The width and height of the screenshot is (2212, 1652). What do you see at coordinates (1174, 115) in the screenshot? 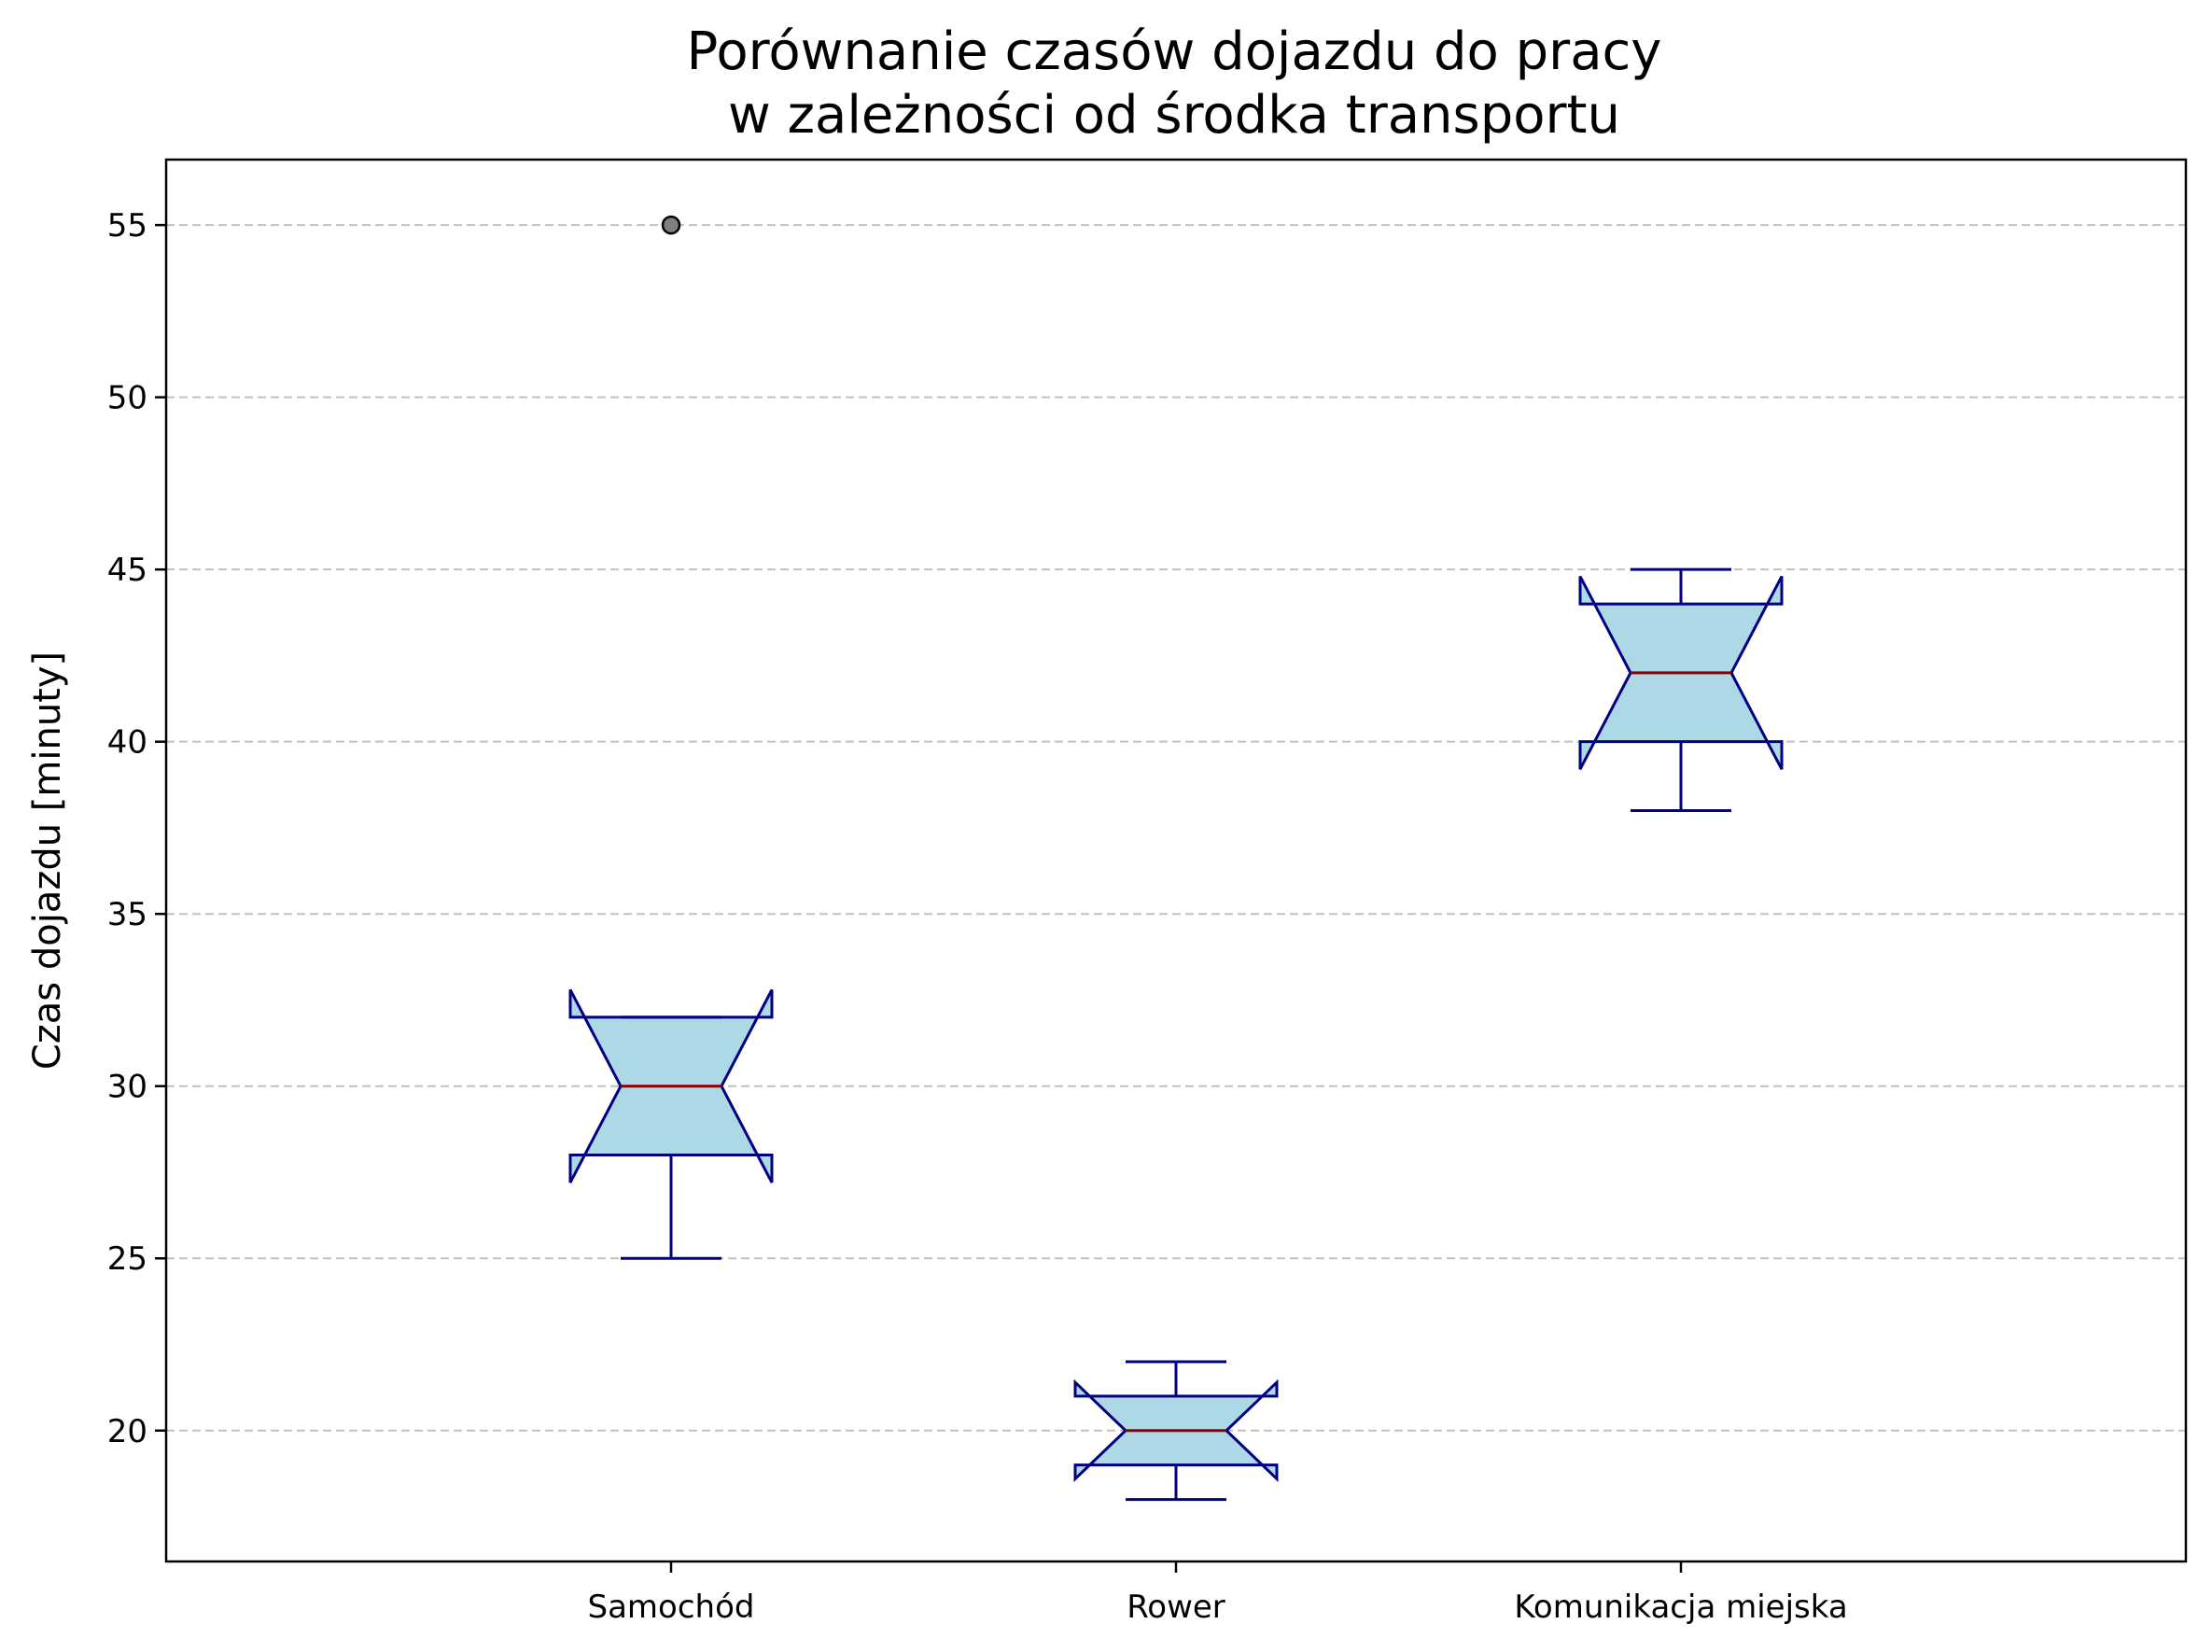
I see `chart-title-line-2: w zależności od środka transportu` at bounding box center [1174, 115].